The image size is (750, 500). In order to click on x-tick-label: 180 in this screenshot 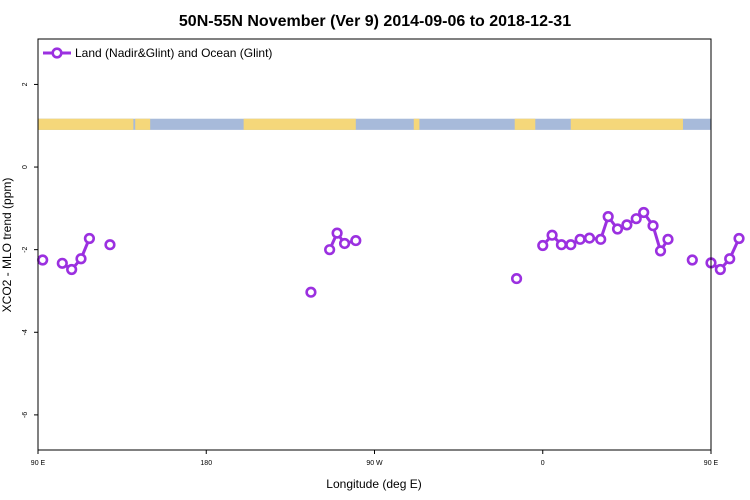, I will do `click(206, 463)`.